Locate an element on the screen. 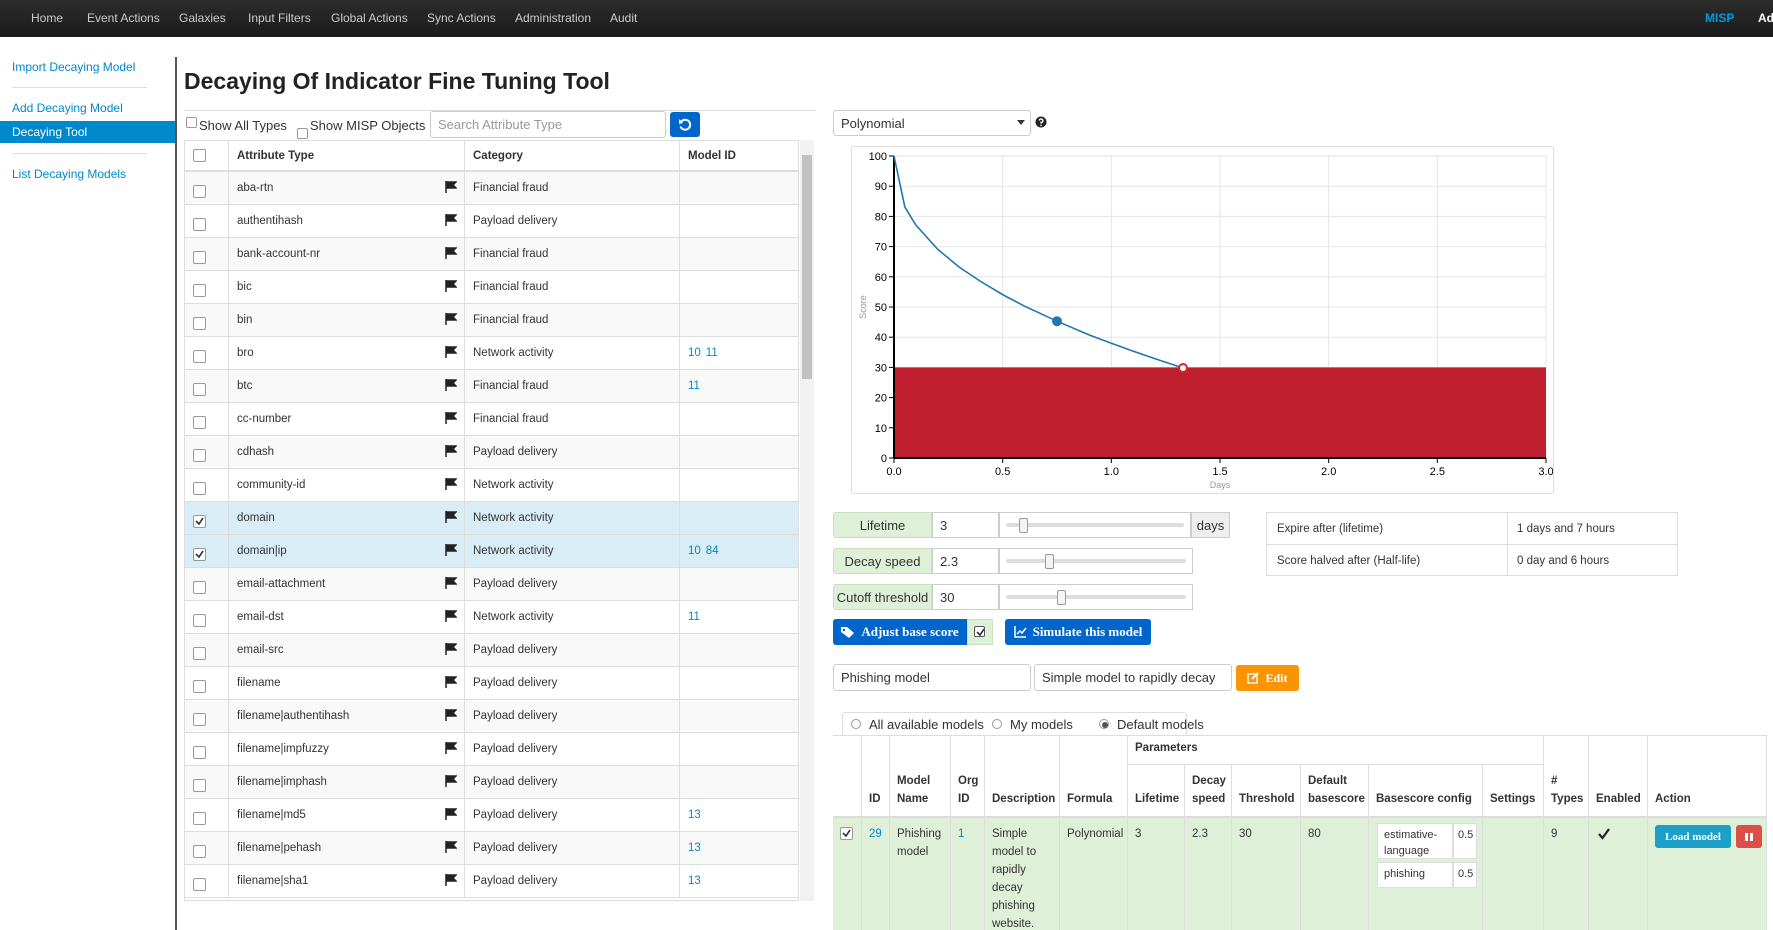 The width and height of the screenshot is (1773, 930). table-row: btcFinancial fraud11 is located at coordinates (492, 386).